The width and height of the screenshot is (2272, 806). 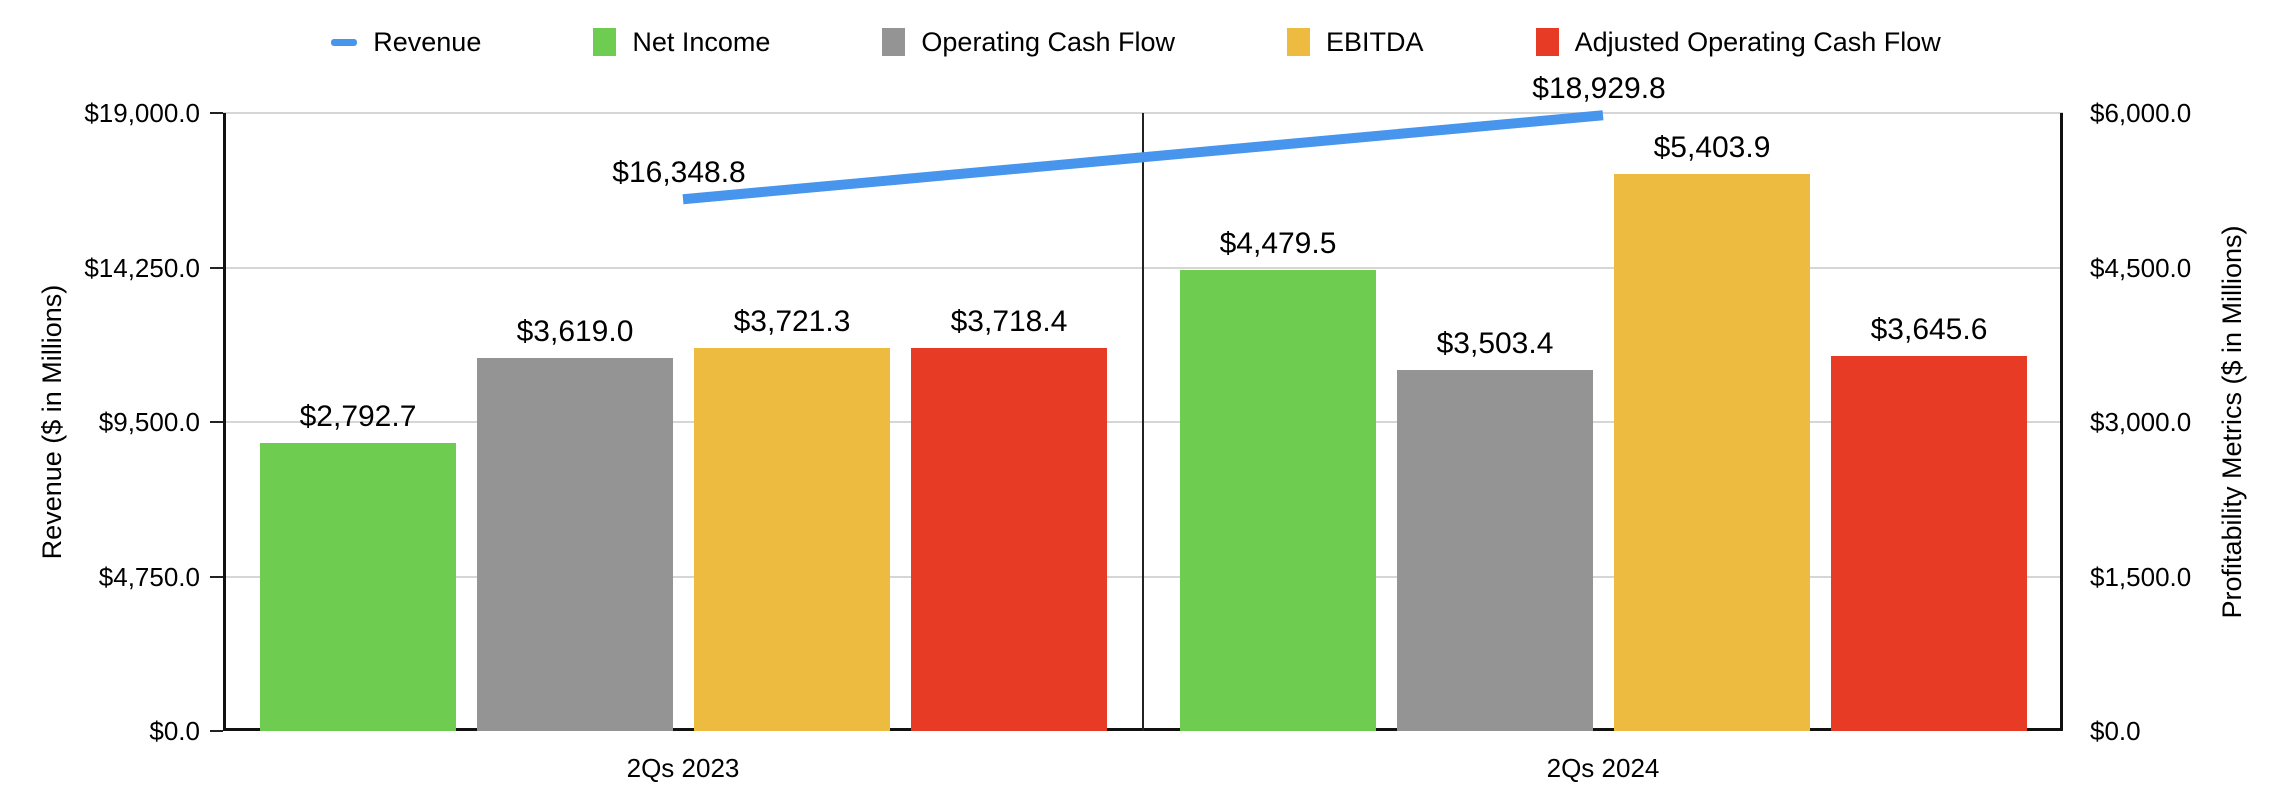 What do you see at coordinates (701, 42) in the screenshot?
I see `legend-label-net-income: Net Income` at bounding box center [701, 42].